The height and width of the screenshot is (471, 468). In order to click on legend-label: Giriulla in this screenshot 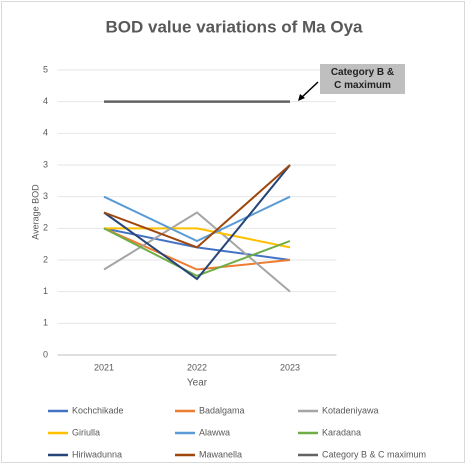, I will do `click(86, 432)`.